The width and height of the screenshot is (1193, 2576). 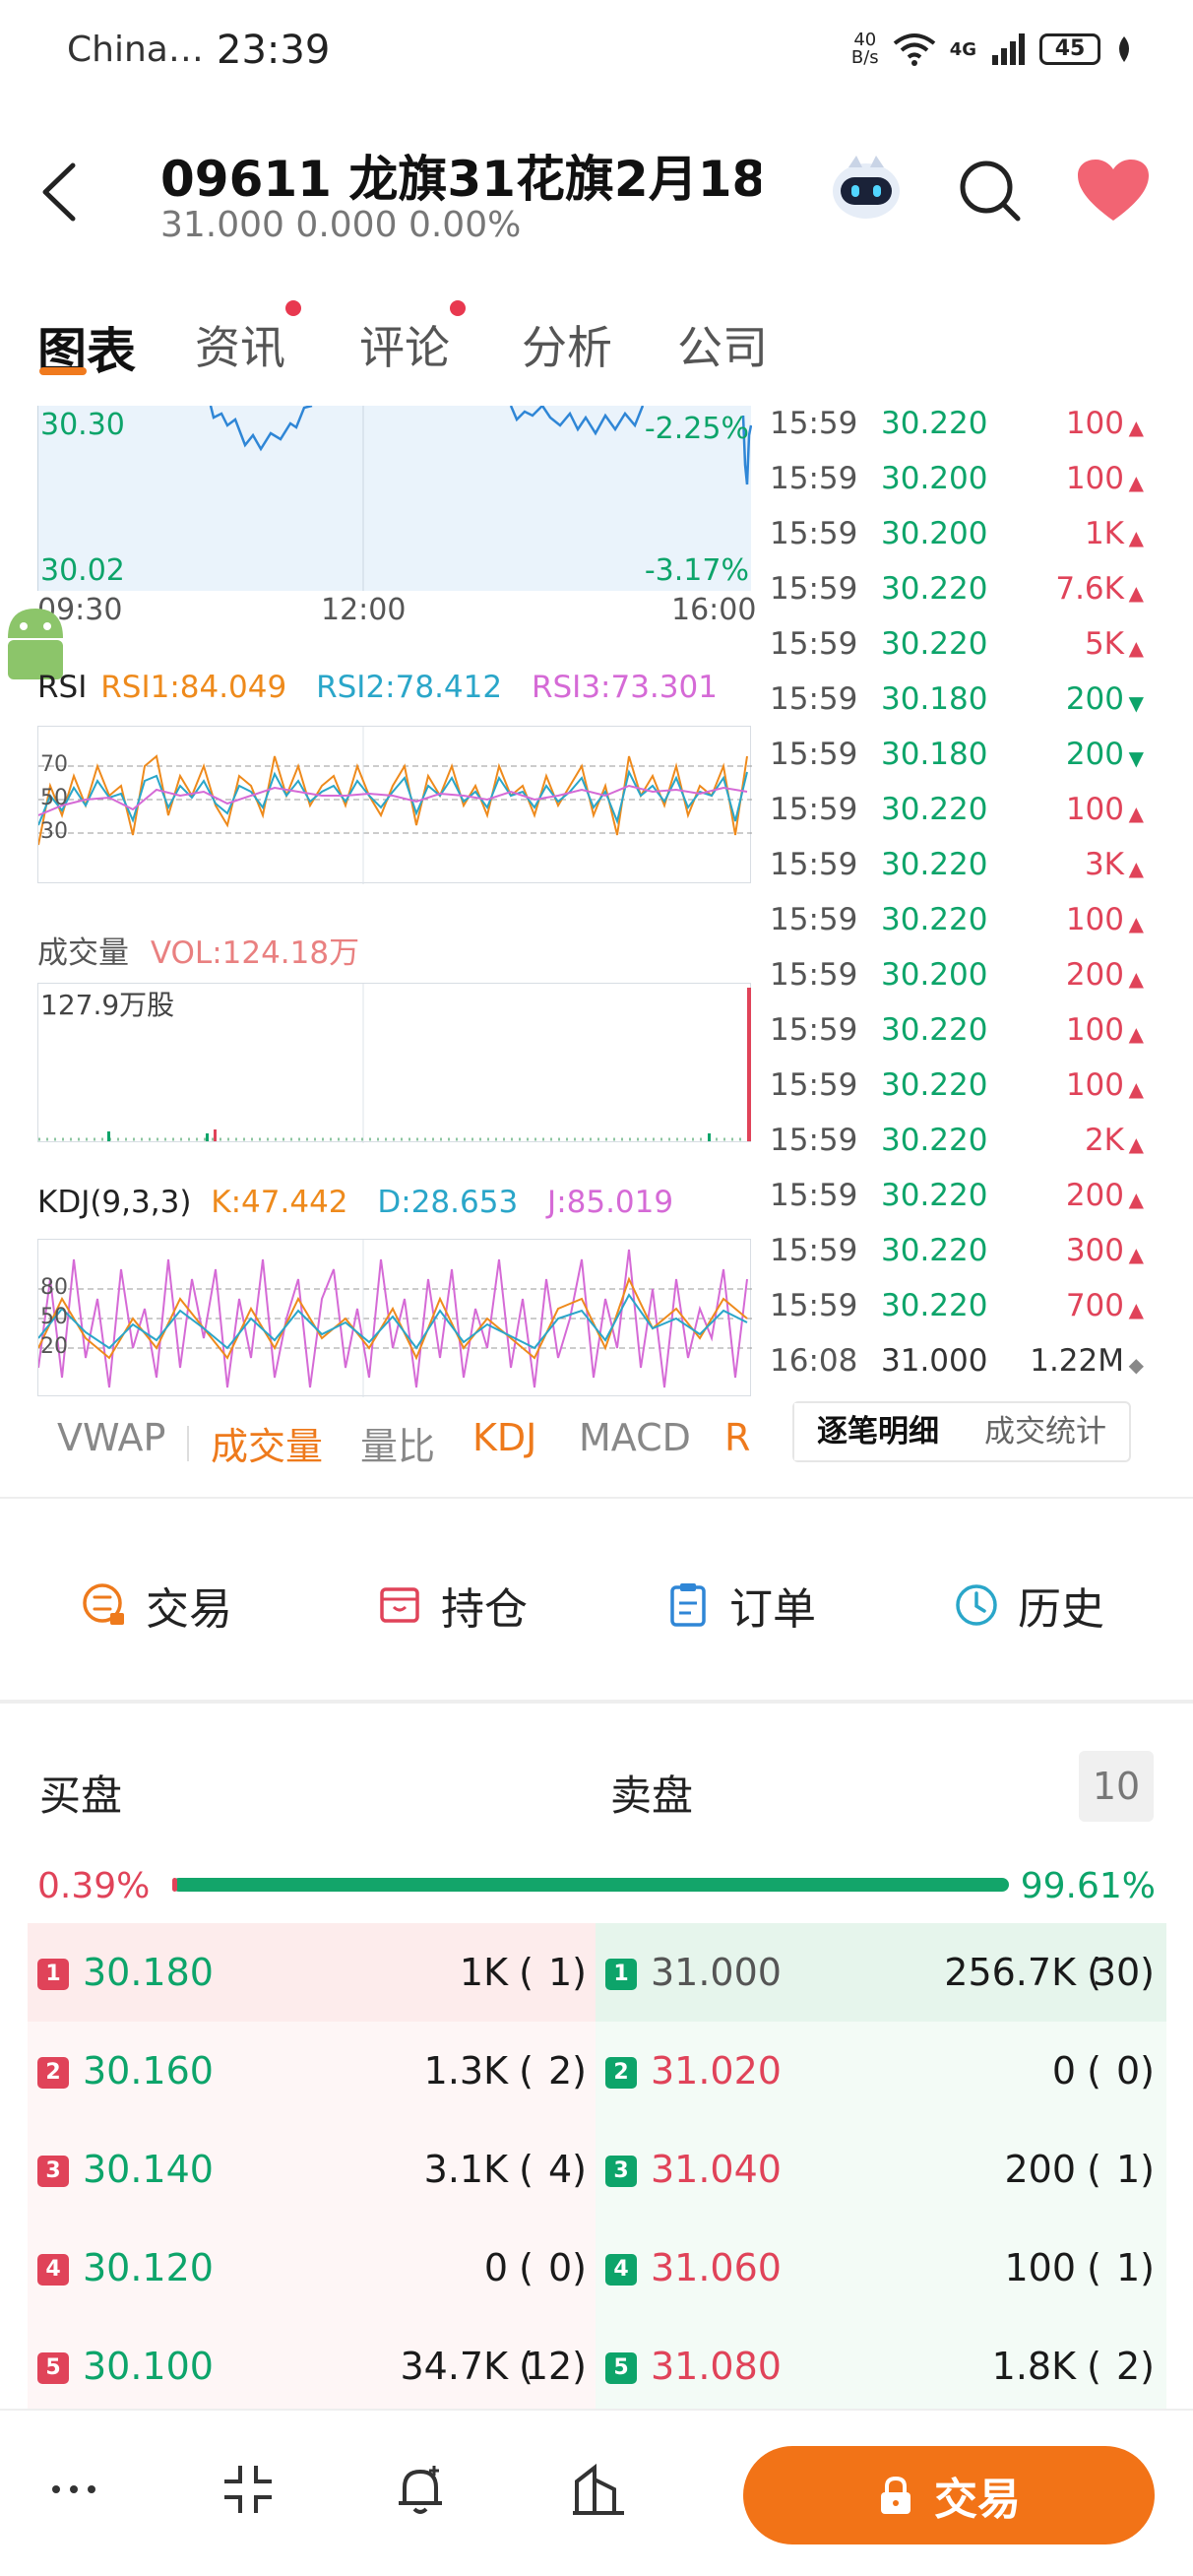 I want to click on compare-icon, so click(x=598, y=2489).